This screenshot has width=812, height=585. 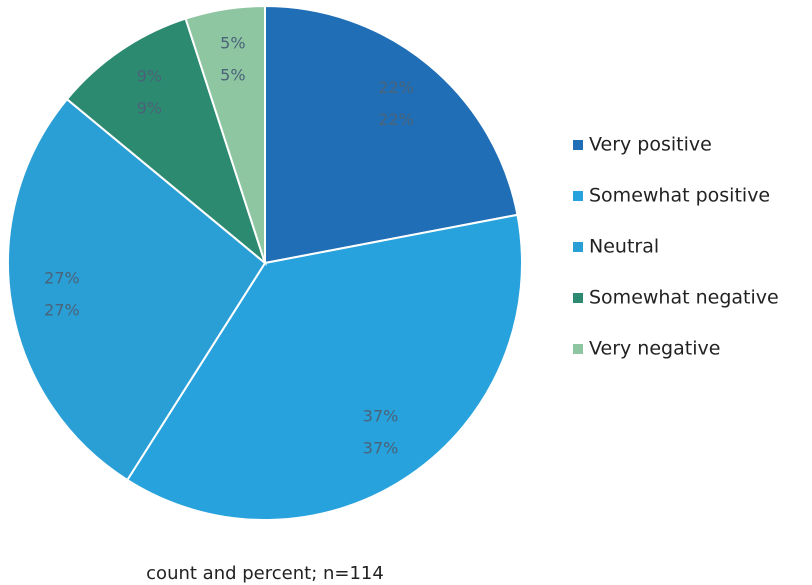 What do you see at coordinates (265, 573) in the screenshot?
I see `caption: count and percent; n=114` at bounding box center [265, 573].